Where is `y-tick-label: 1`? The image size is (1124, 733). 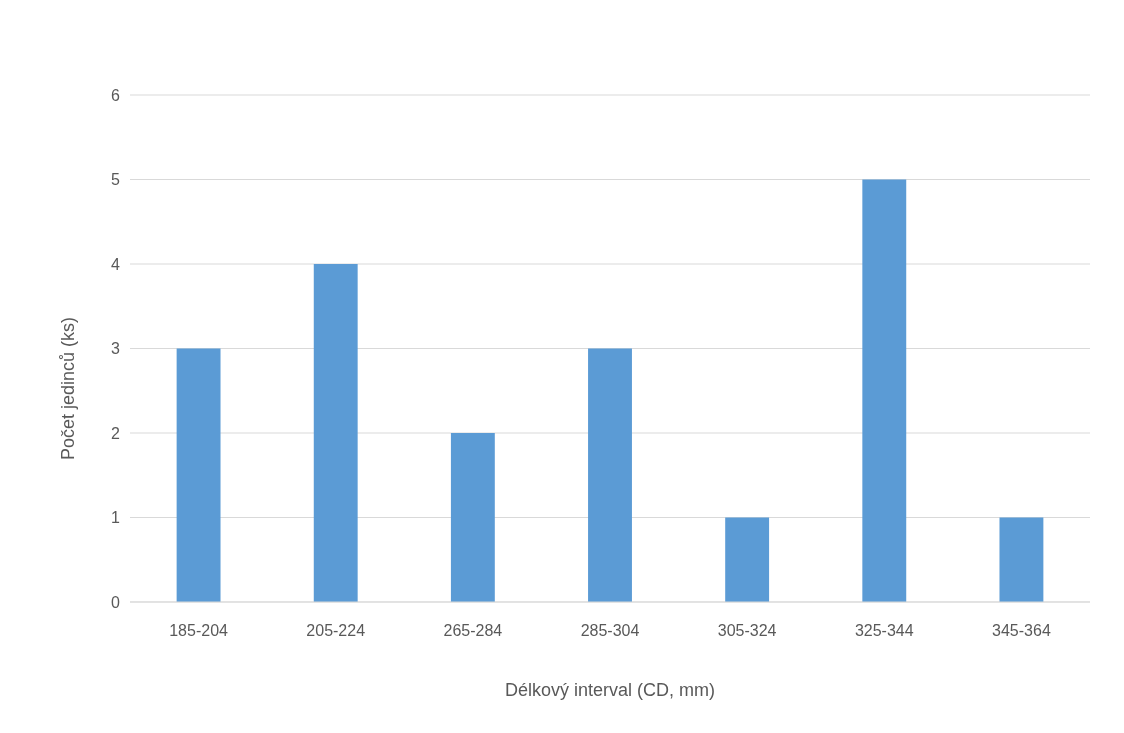
y-tick-label: 1 is located at coordinates (116, 518).